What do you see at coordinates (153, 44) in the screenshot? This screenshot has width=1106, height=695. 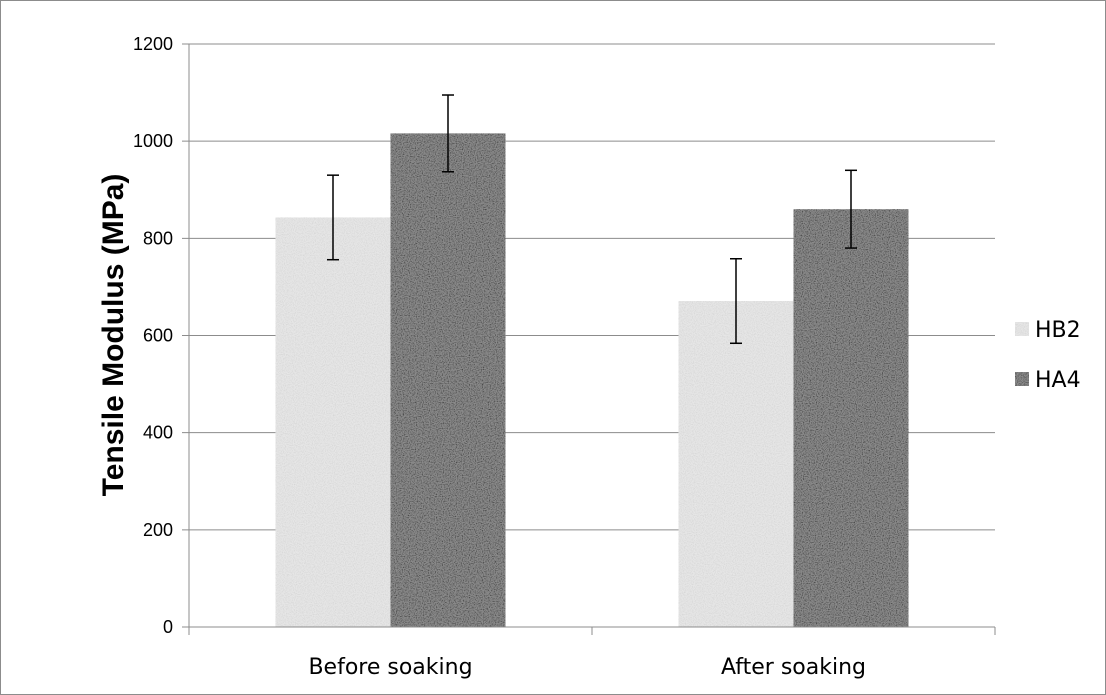 I see `y-tick-label: 1200` at bounding box center [153, 44].